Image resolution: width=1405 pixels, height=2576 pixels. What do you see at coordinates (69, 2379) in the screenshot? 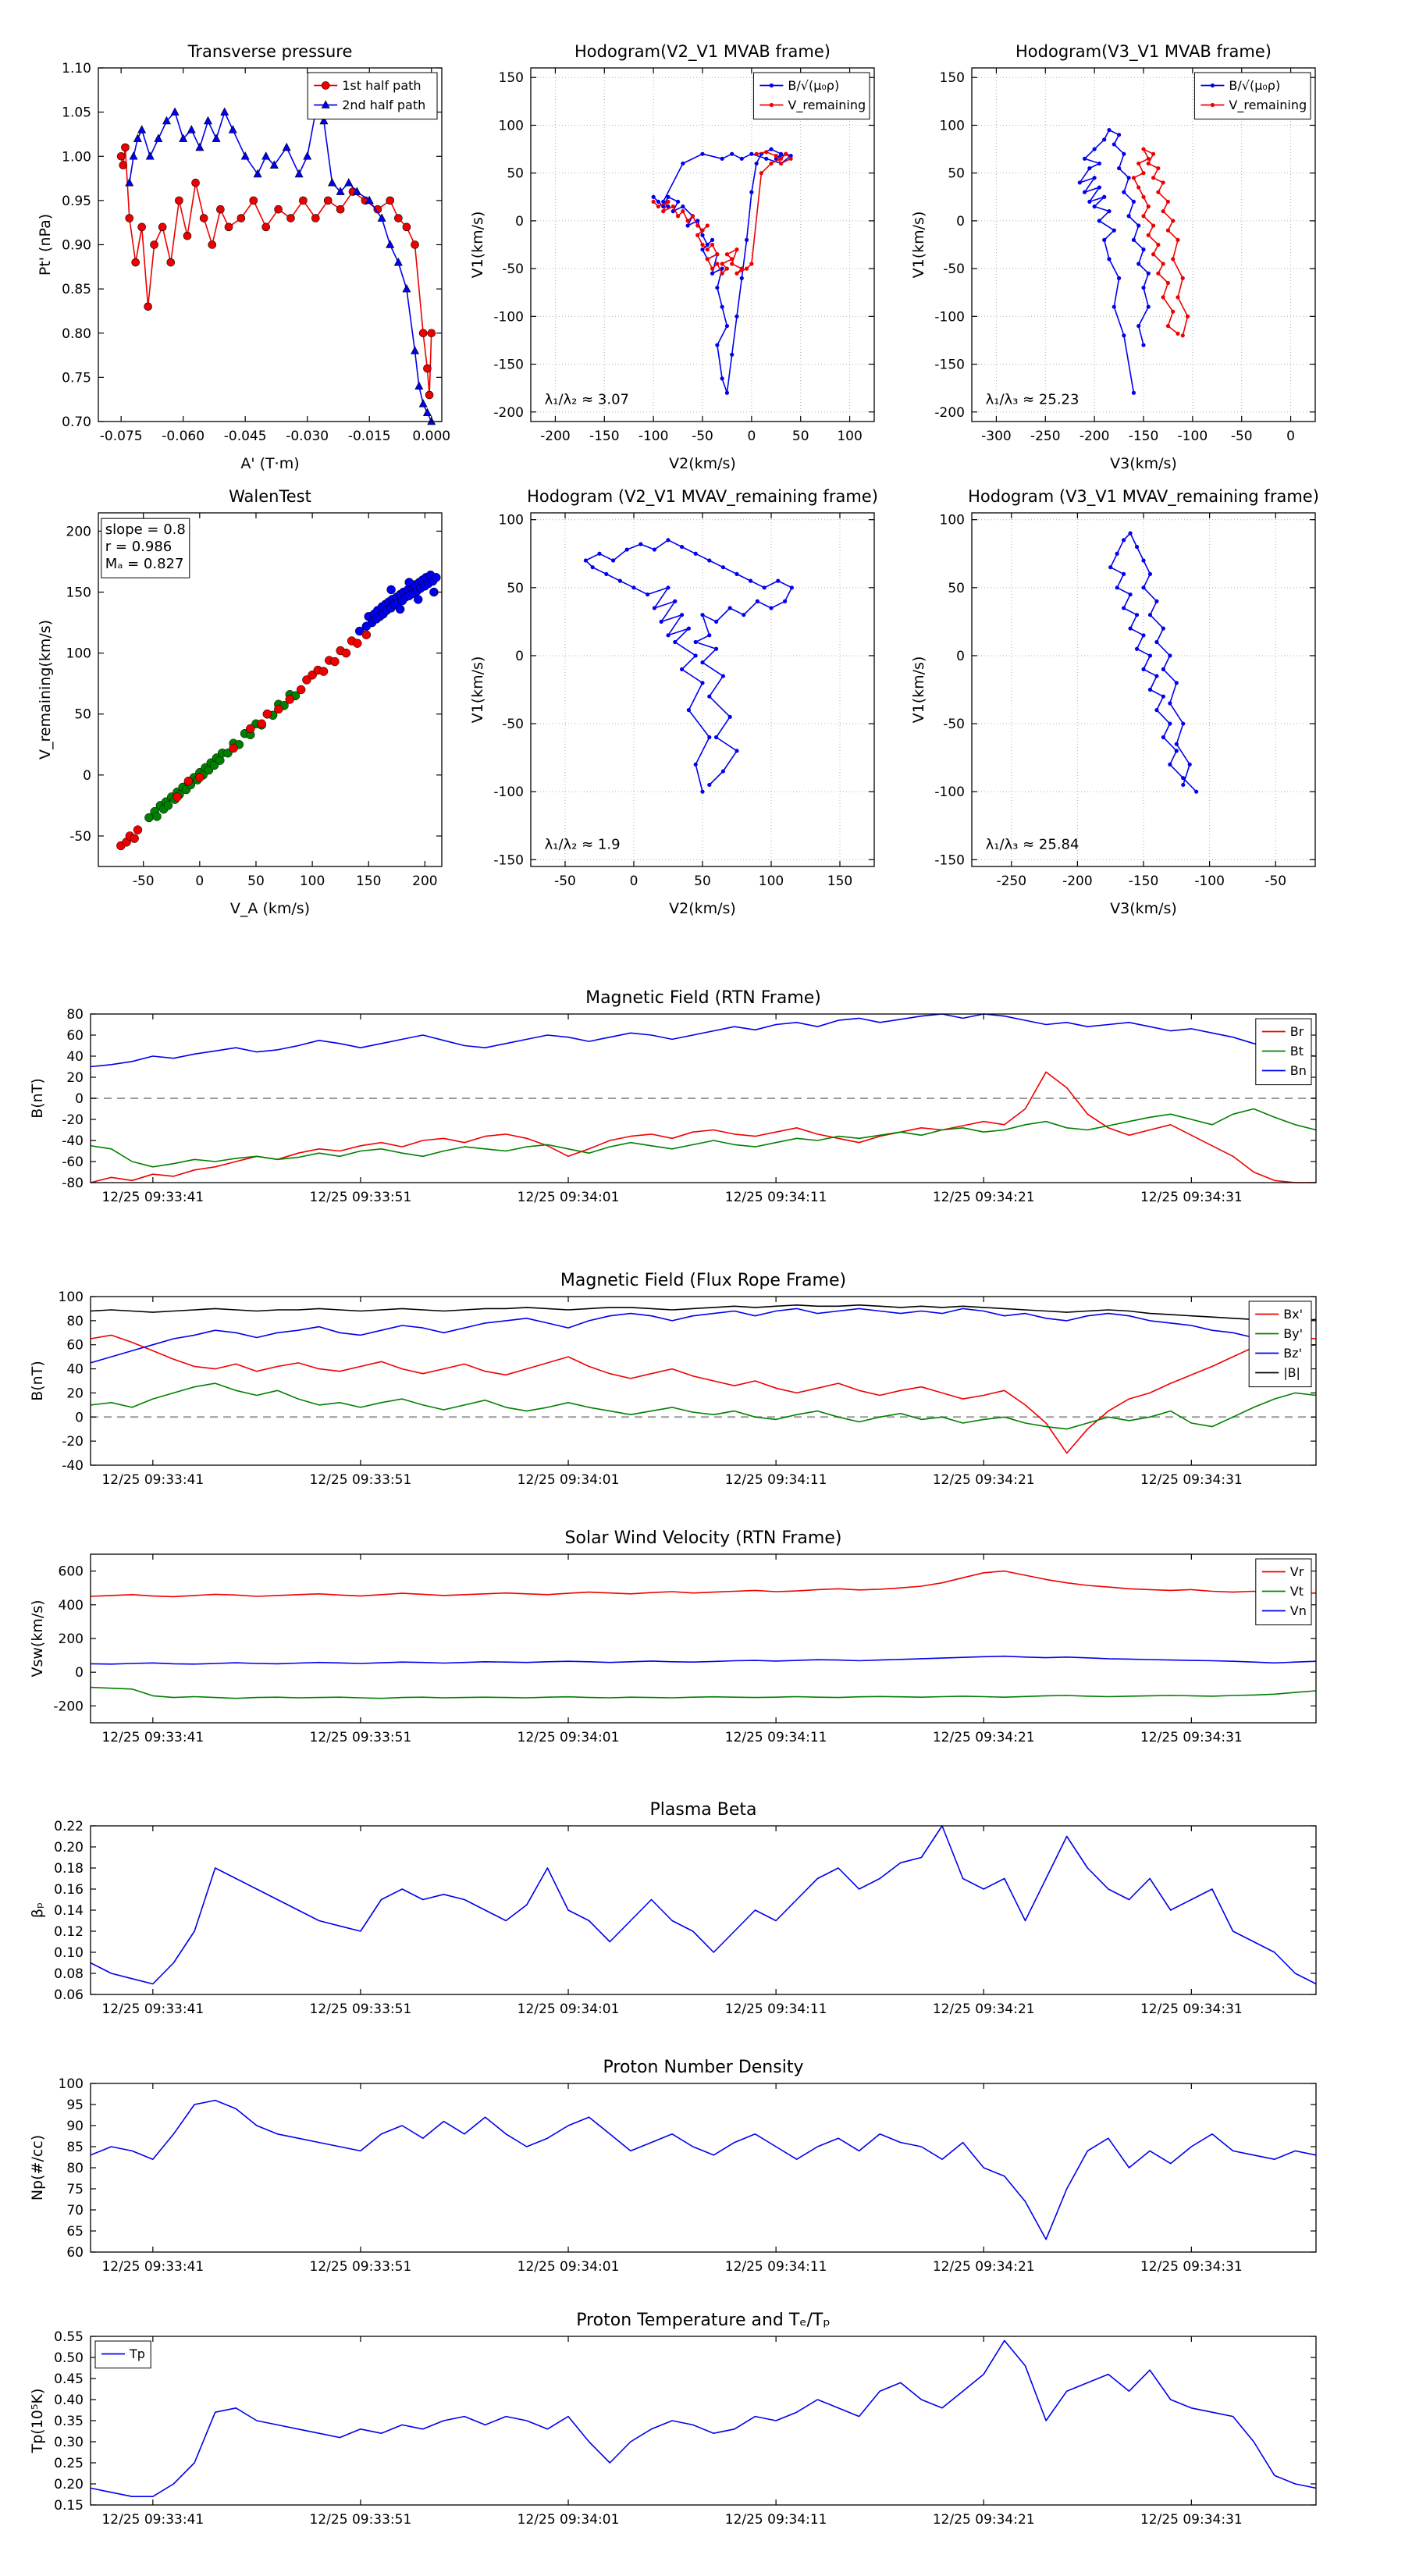
I see `svg-text: 0.45` at bounding box center [69, 2379].